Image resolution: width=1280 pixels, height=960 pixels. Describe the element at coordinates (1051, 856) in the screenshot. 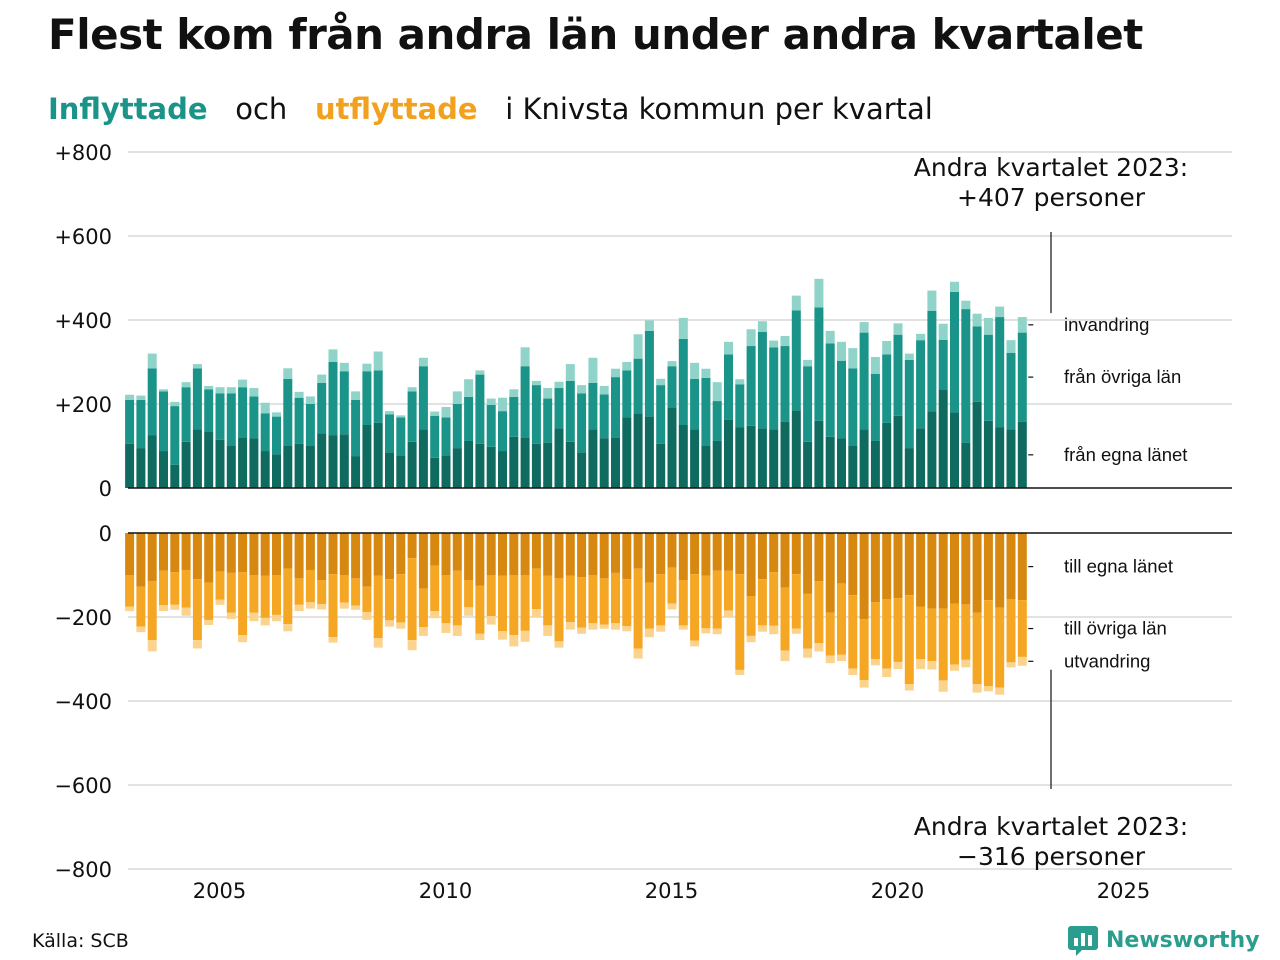

I see `annotation-bottom: −316 personer` at that location.